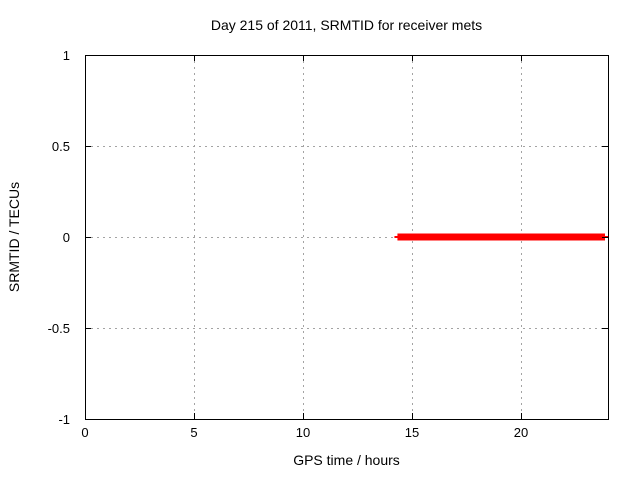  Describe the element at coordinates (59, 328) in the screenshot. I see `y-tick-label: -0.5` at that location.